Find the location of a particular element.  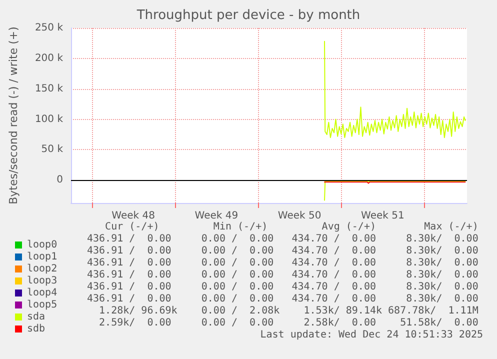

chart-title: Throughput per device - by month is located at coordinates (248, 15).